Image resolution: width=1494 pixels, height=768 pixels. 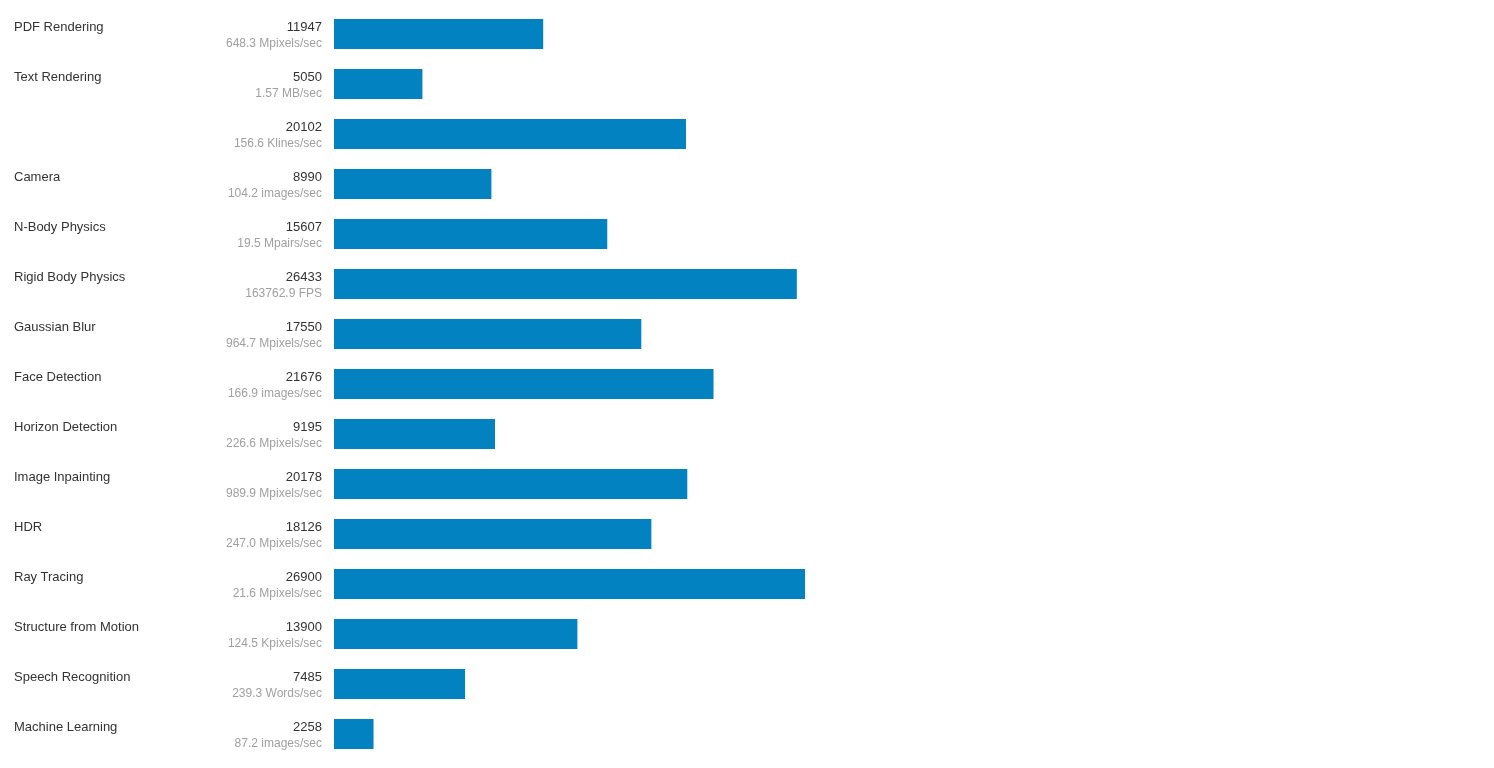 I want to click on data-label: 2258, so click(x=307, y=726).